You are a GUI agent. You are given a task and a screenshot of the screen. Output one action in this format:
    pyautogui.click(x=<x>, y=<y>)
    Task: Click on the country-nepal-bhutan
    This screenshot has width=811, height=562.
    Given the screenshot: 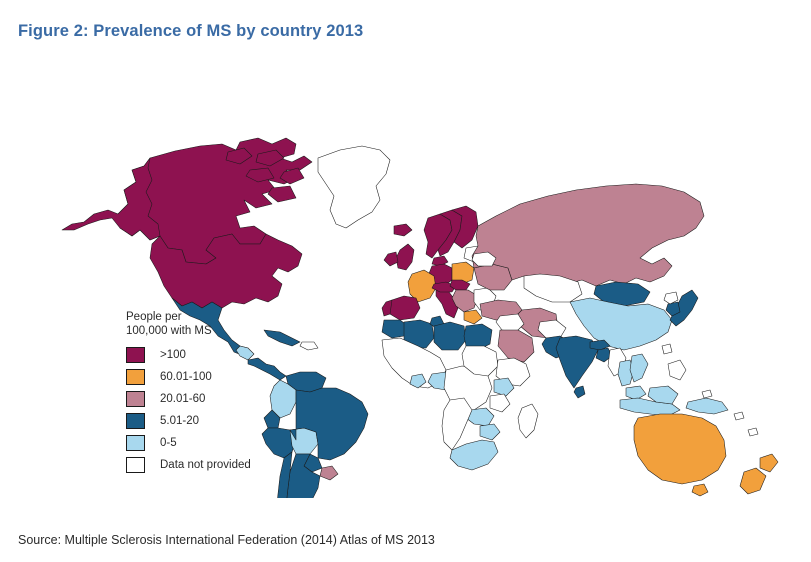 What is the action you would take?
    pyautogui.click(x=600, y=345)
    